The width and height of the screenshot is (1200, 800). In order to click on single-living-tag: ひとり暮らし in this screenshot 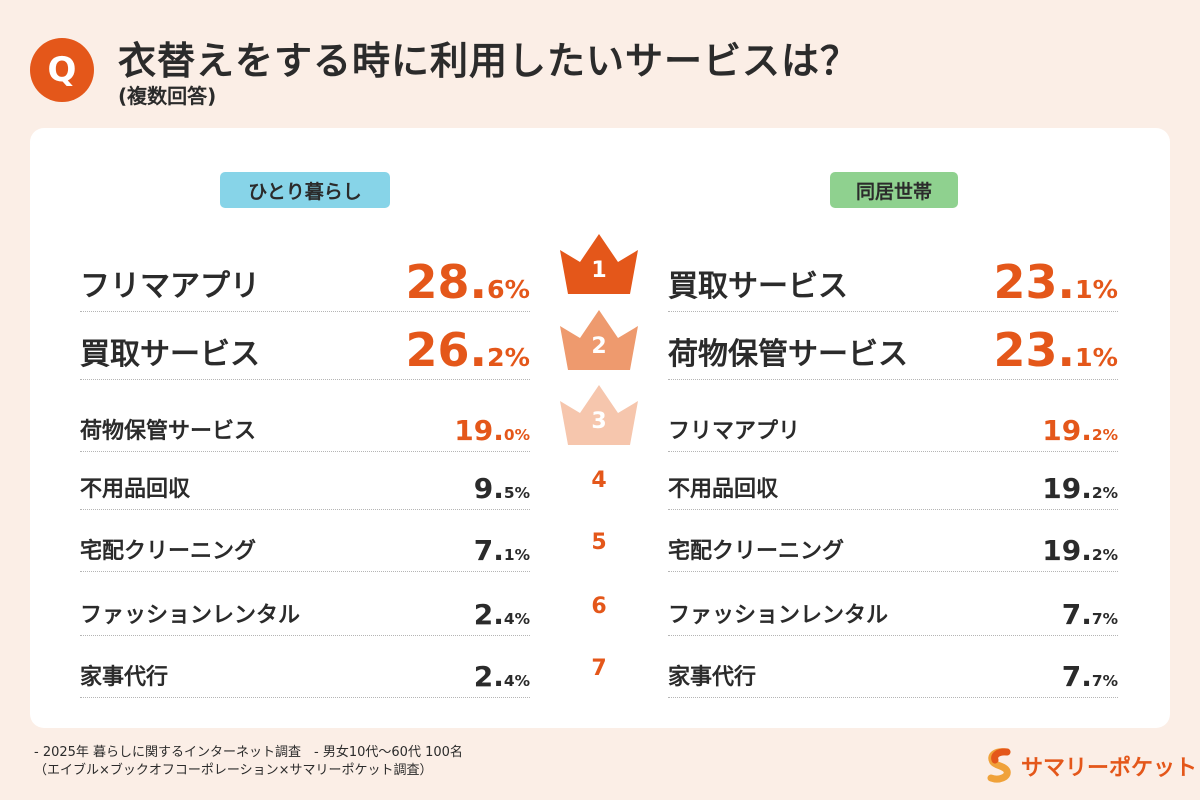, I will do `click(305, 190)`.